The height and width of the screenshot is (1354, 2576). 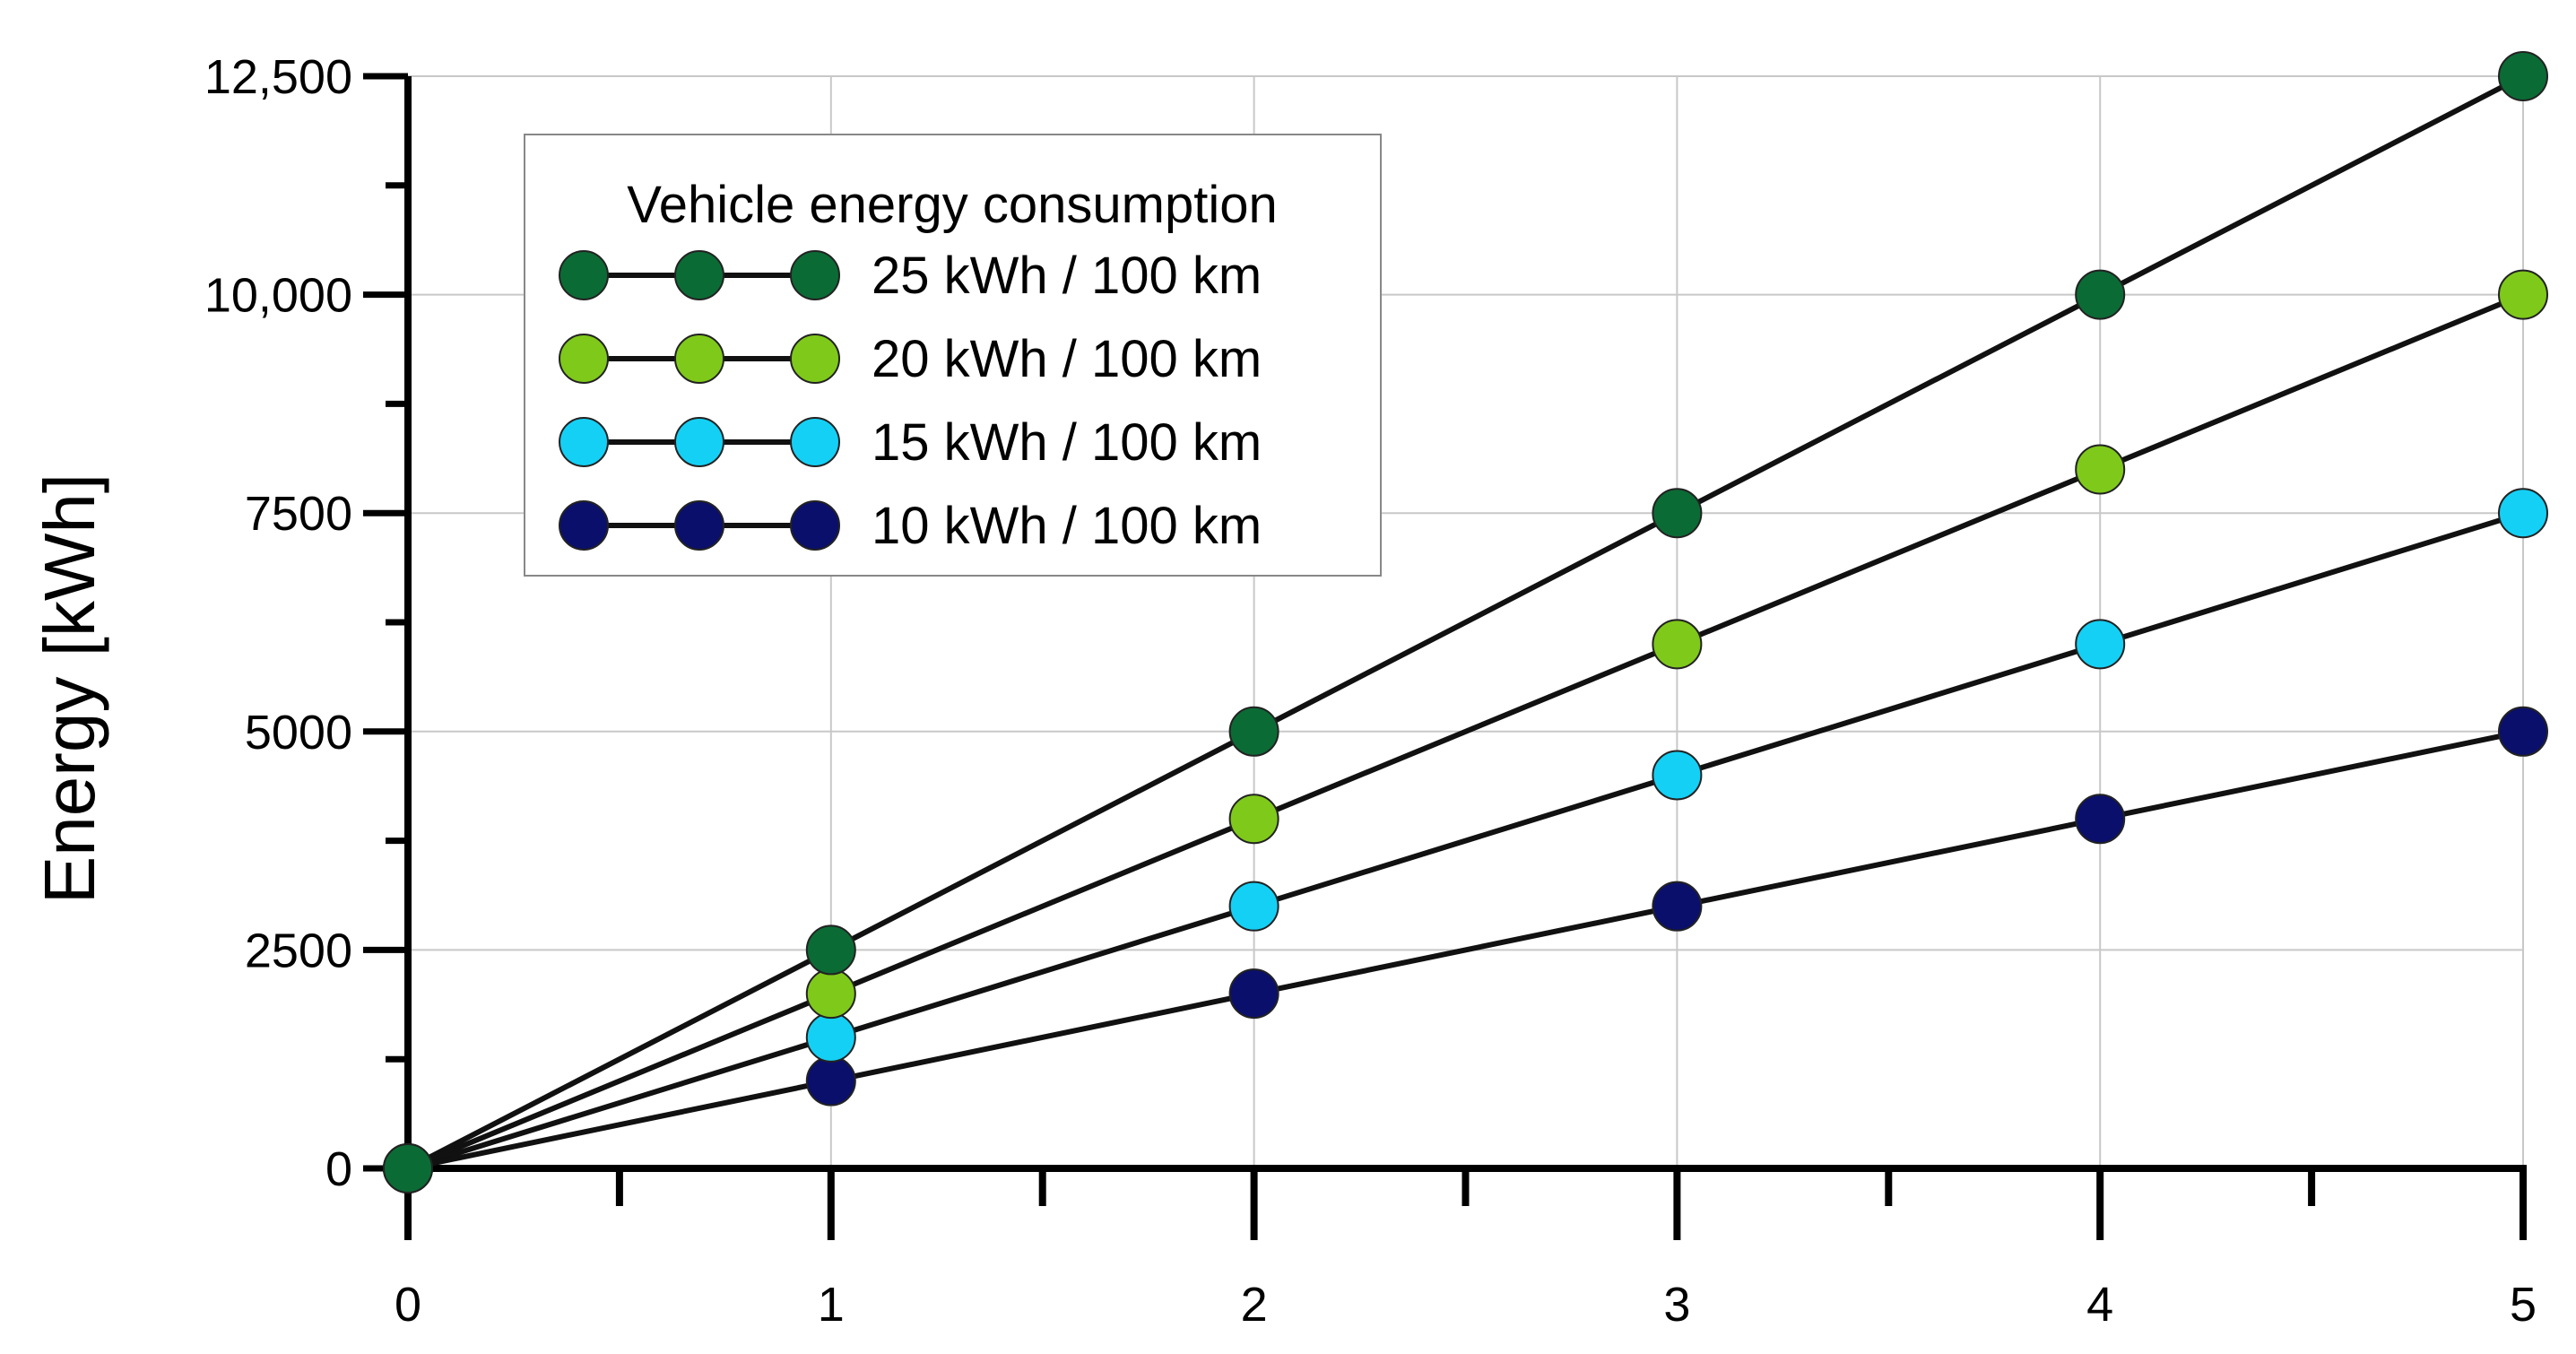 What do you see at coordinates (1676, 1305) in the screenshot?
I see `x-tick-label: 3` at bounding box center [1676, 1305].